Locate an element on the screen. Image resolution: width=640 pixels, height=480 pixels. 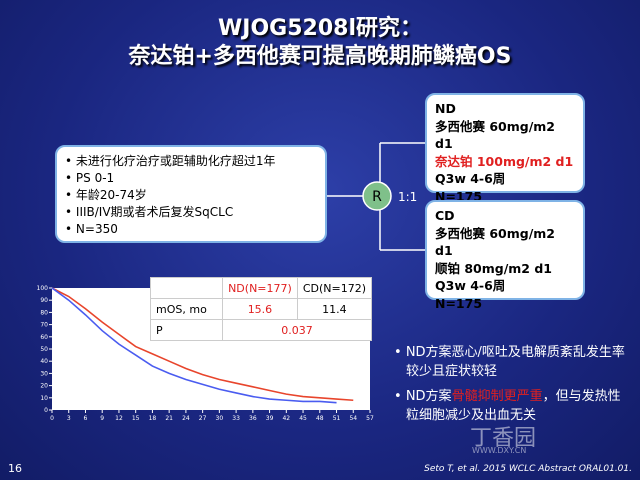
x-tick-label: 3 is located at coordinates (69, 418).